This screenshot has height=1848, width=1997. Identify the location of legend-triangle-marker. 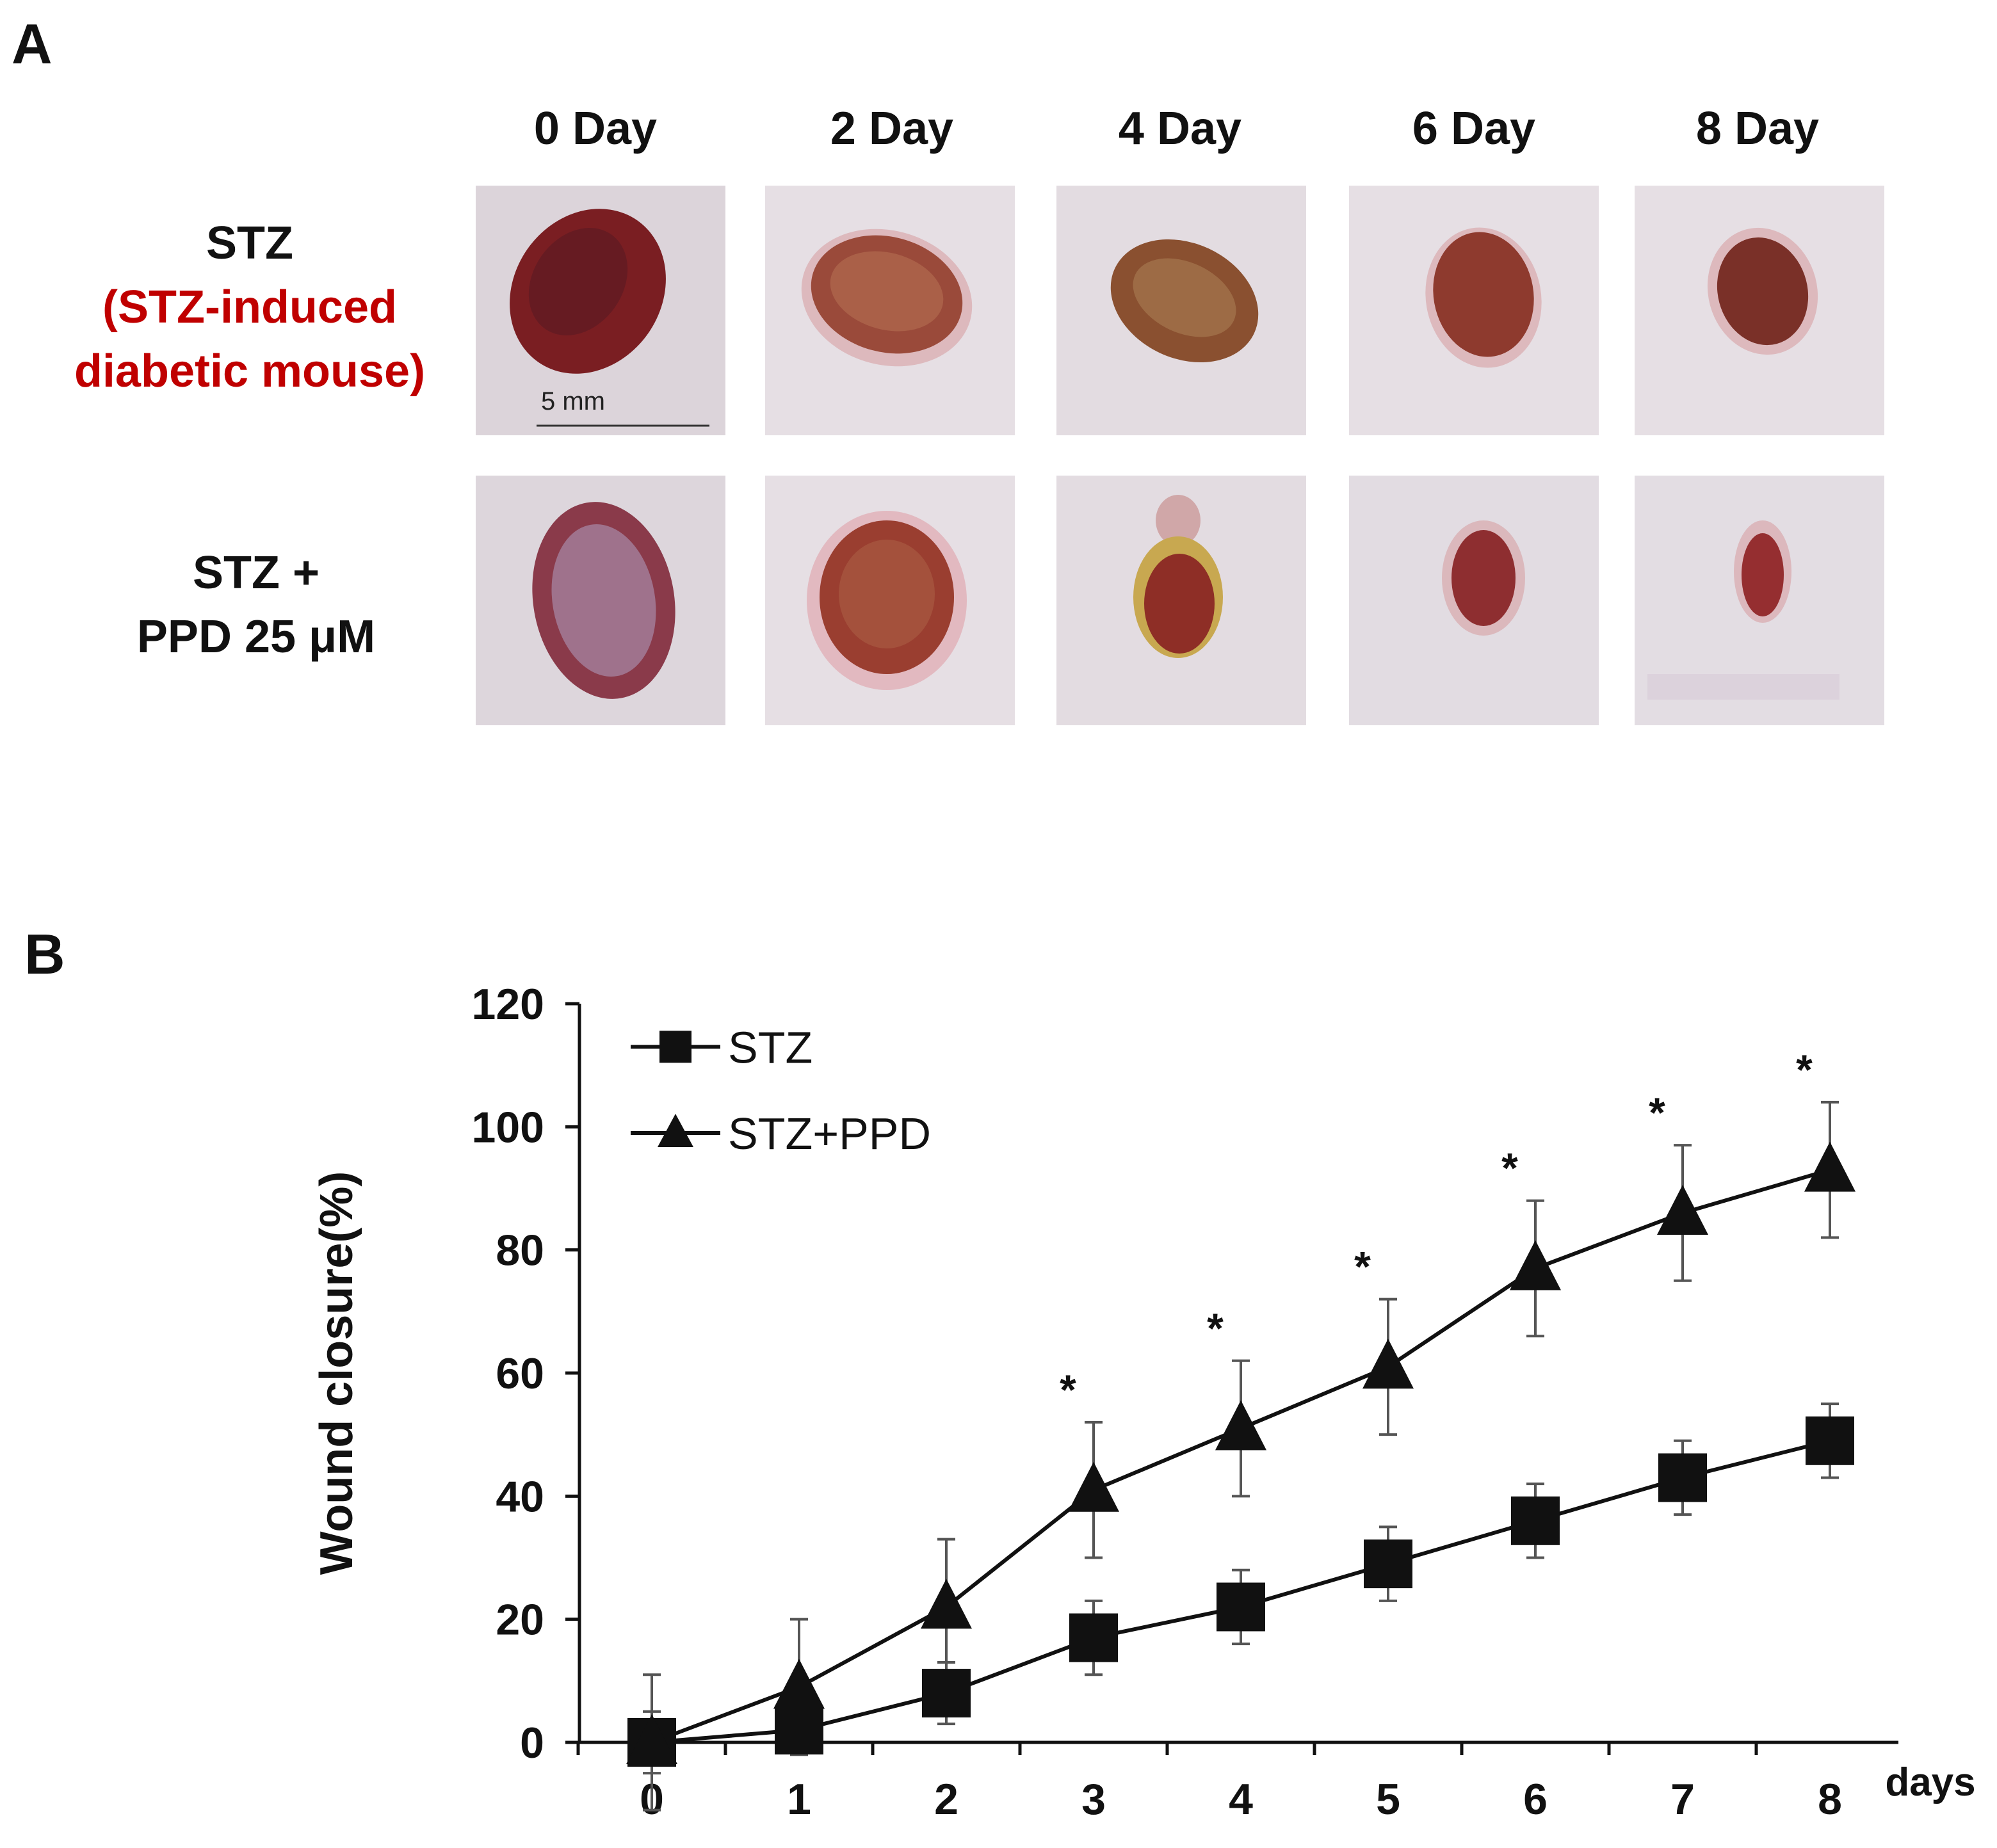
(675, 1130).